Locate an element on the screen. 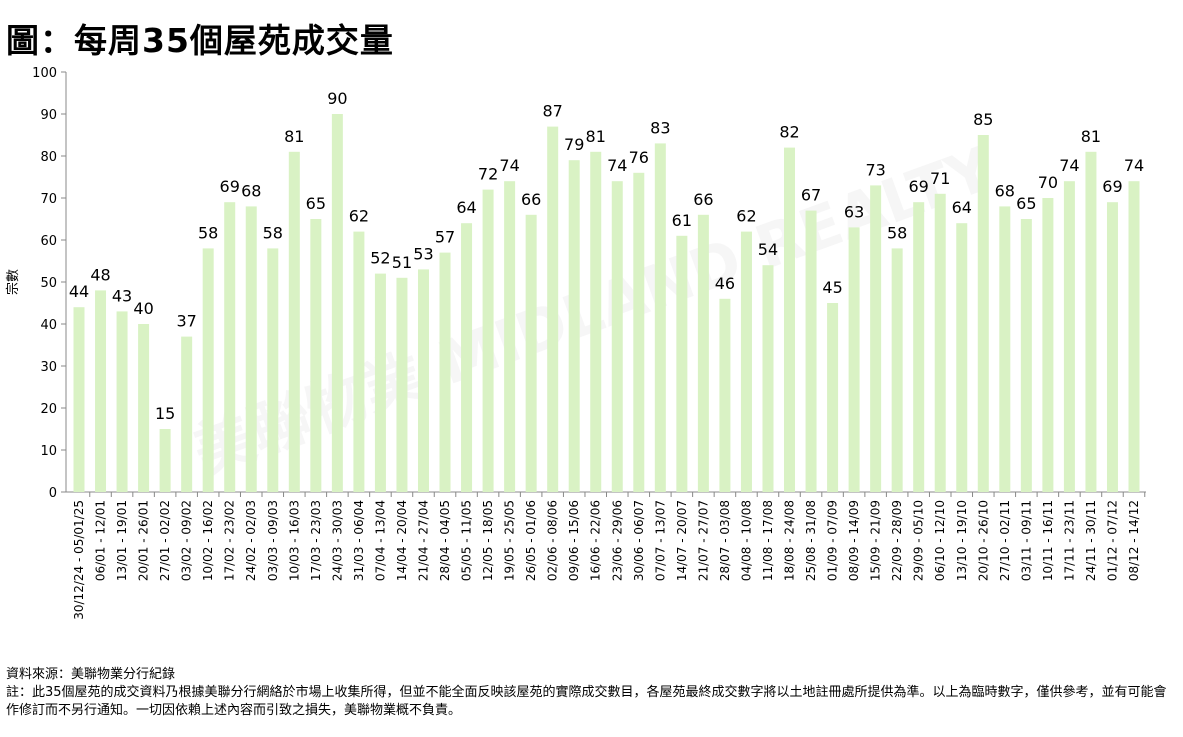  data-label: 70 is located at coordinates (1048, 182).